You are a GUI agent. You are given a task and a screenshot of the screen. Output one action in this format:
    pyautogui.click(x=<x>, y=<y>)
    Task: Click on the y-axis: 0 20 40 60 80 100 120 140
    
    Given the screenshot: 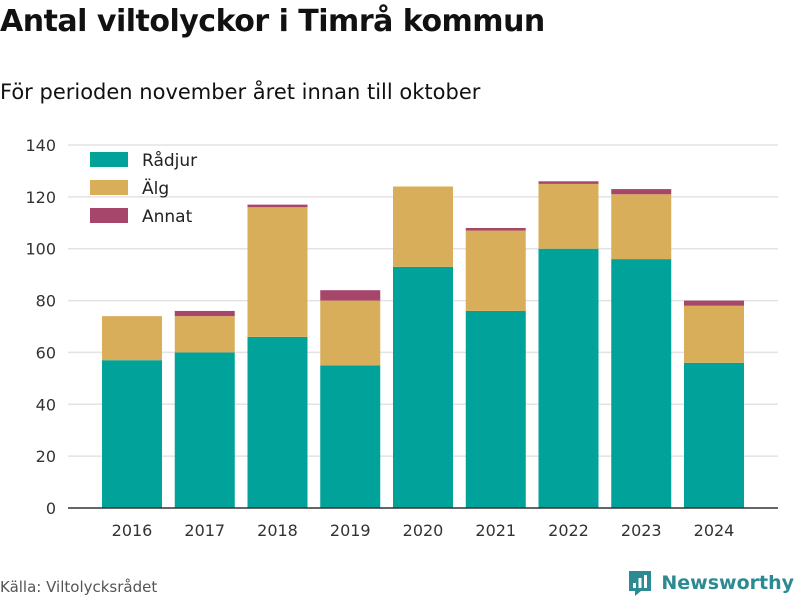 What is the action you would take?
    pyautogui.click(x=40, y=327)
    